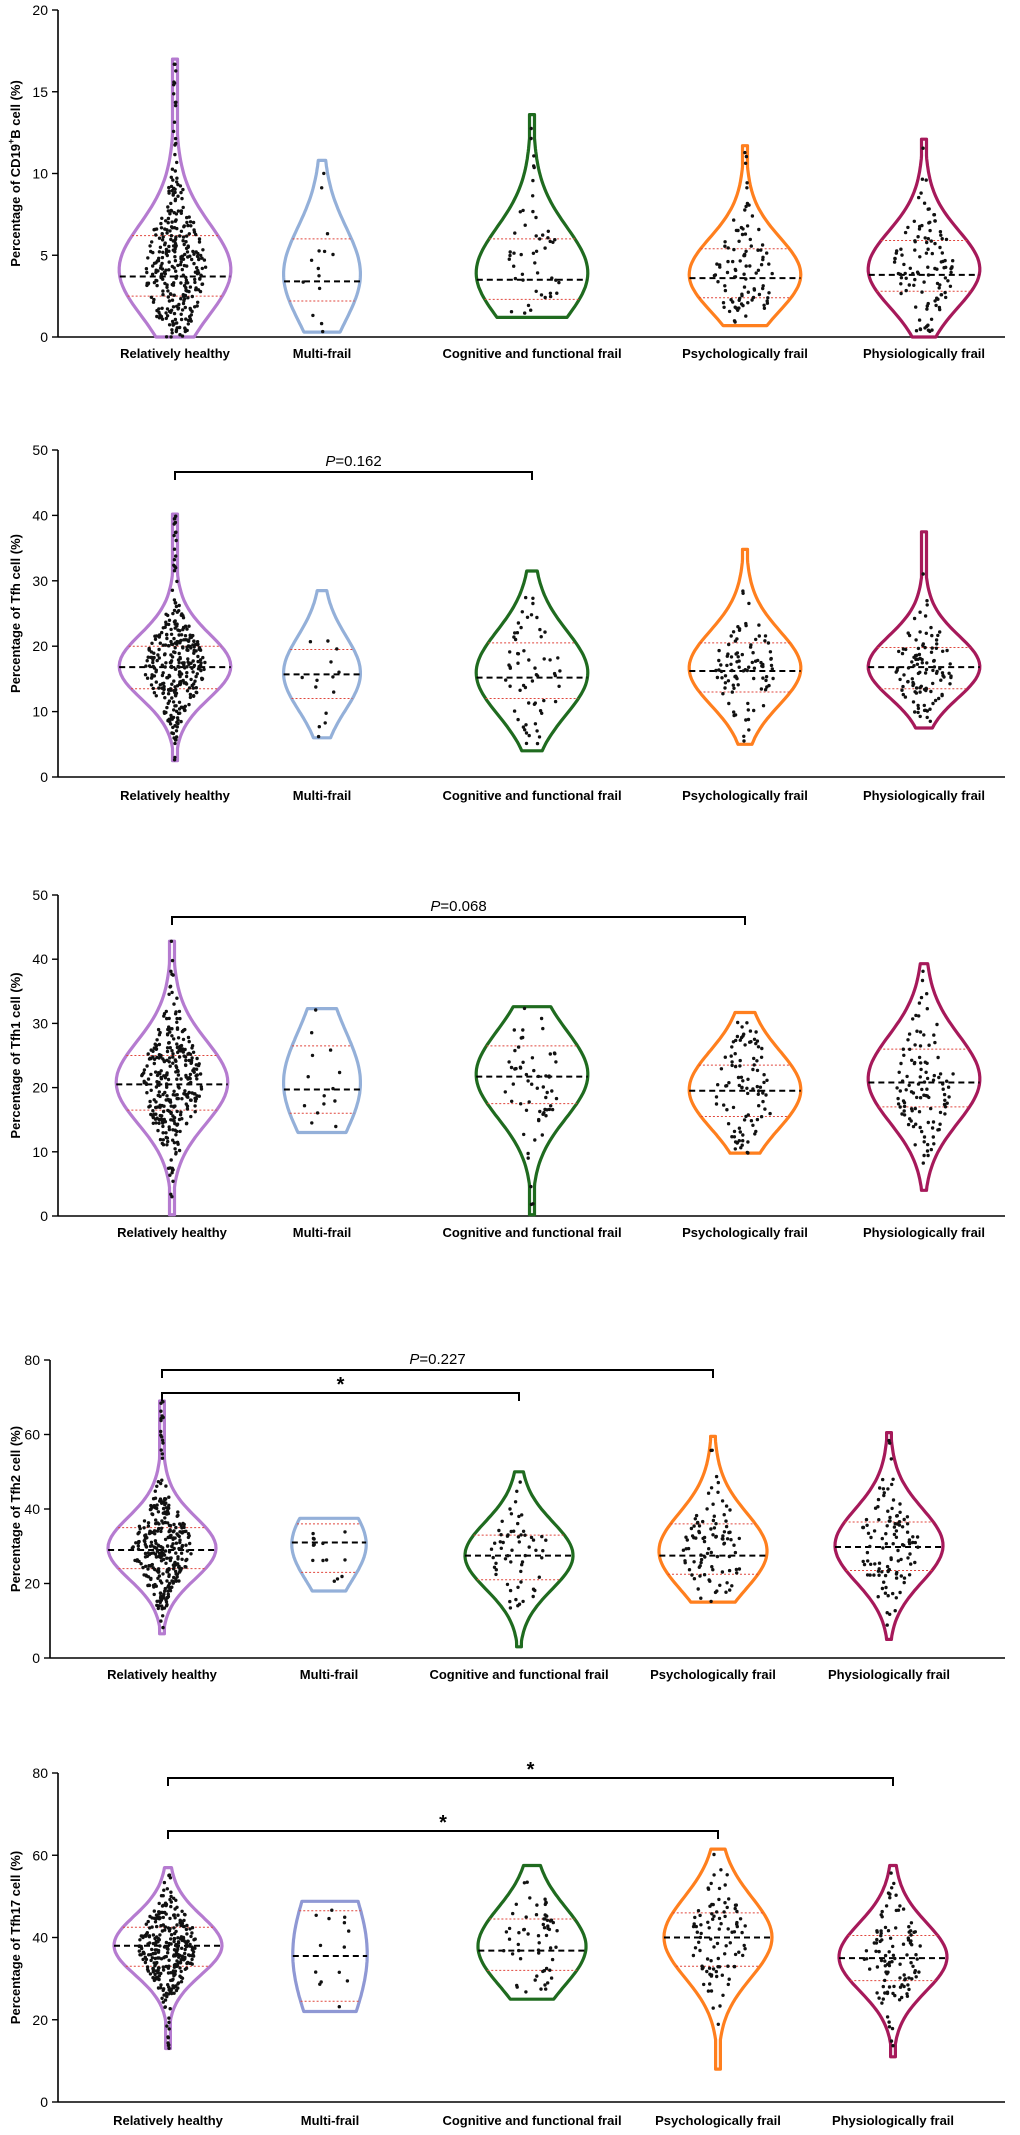 The width and height of the screenshot is (1020, 2135). Describe the element at coordinates (15, 613) in the screenshot. I see `y-axis-label: Percentage of Tfh cell (%)` at that location.